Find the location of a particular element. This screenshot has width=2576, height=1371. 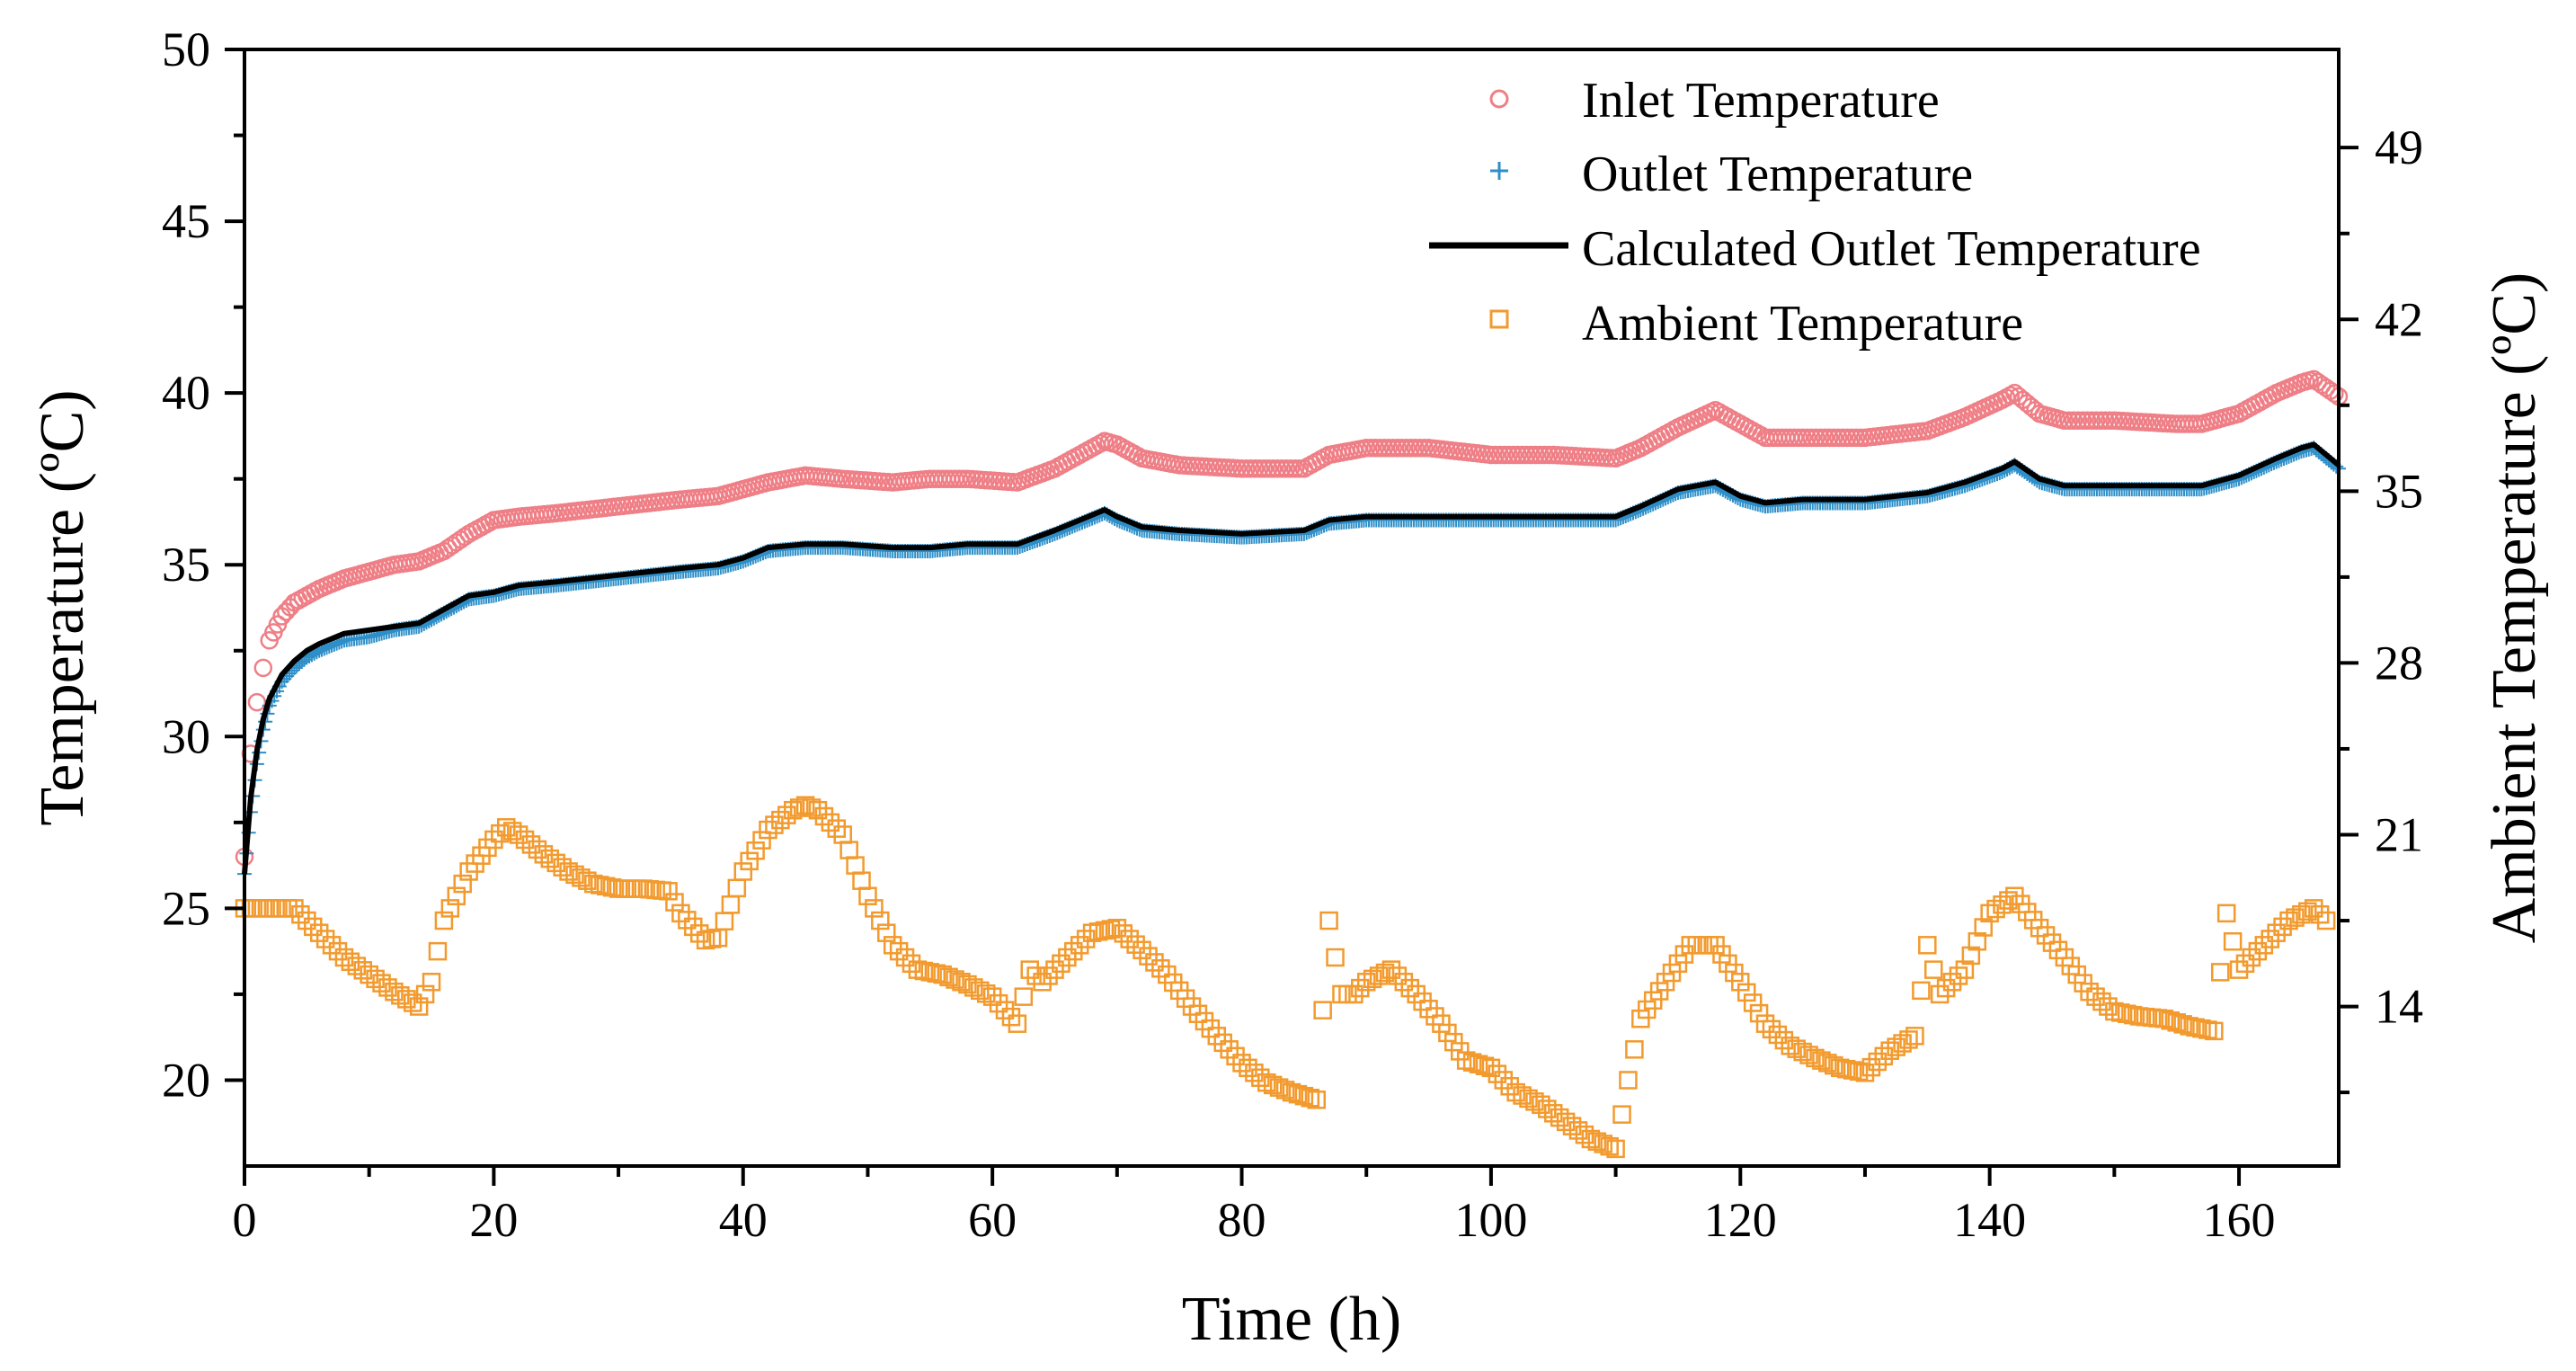

x-tick-label: 100 is located at coordinates (1490, 1220).